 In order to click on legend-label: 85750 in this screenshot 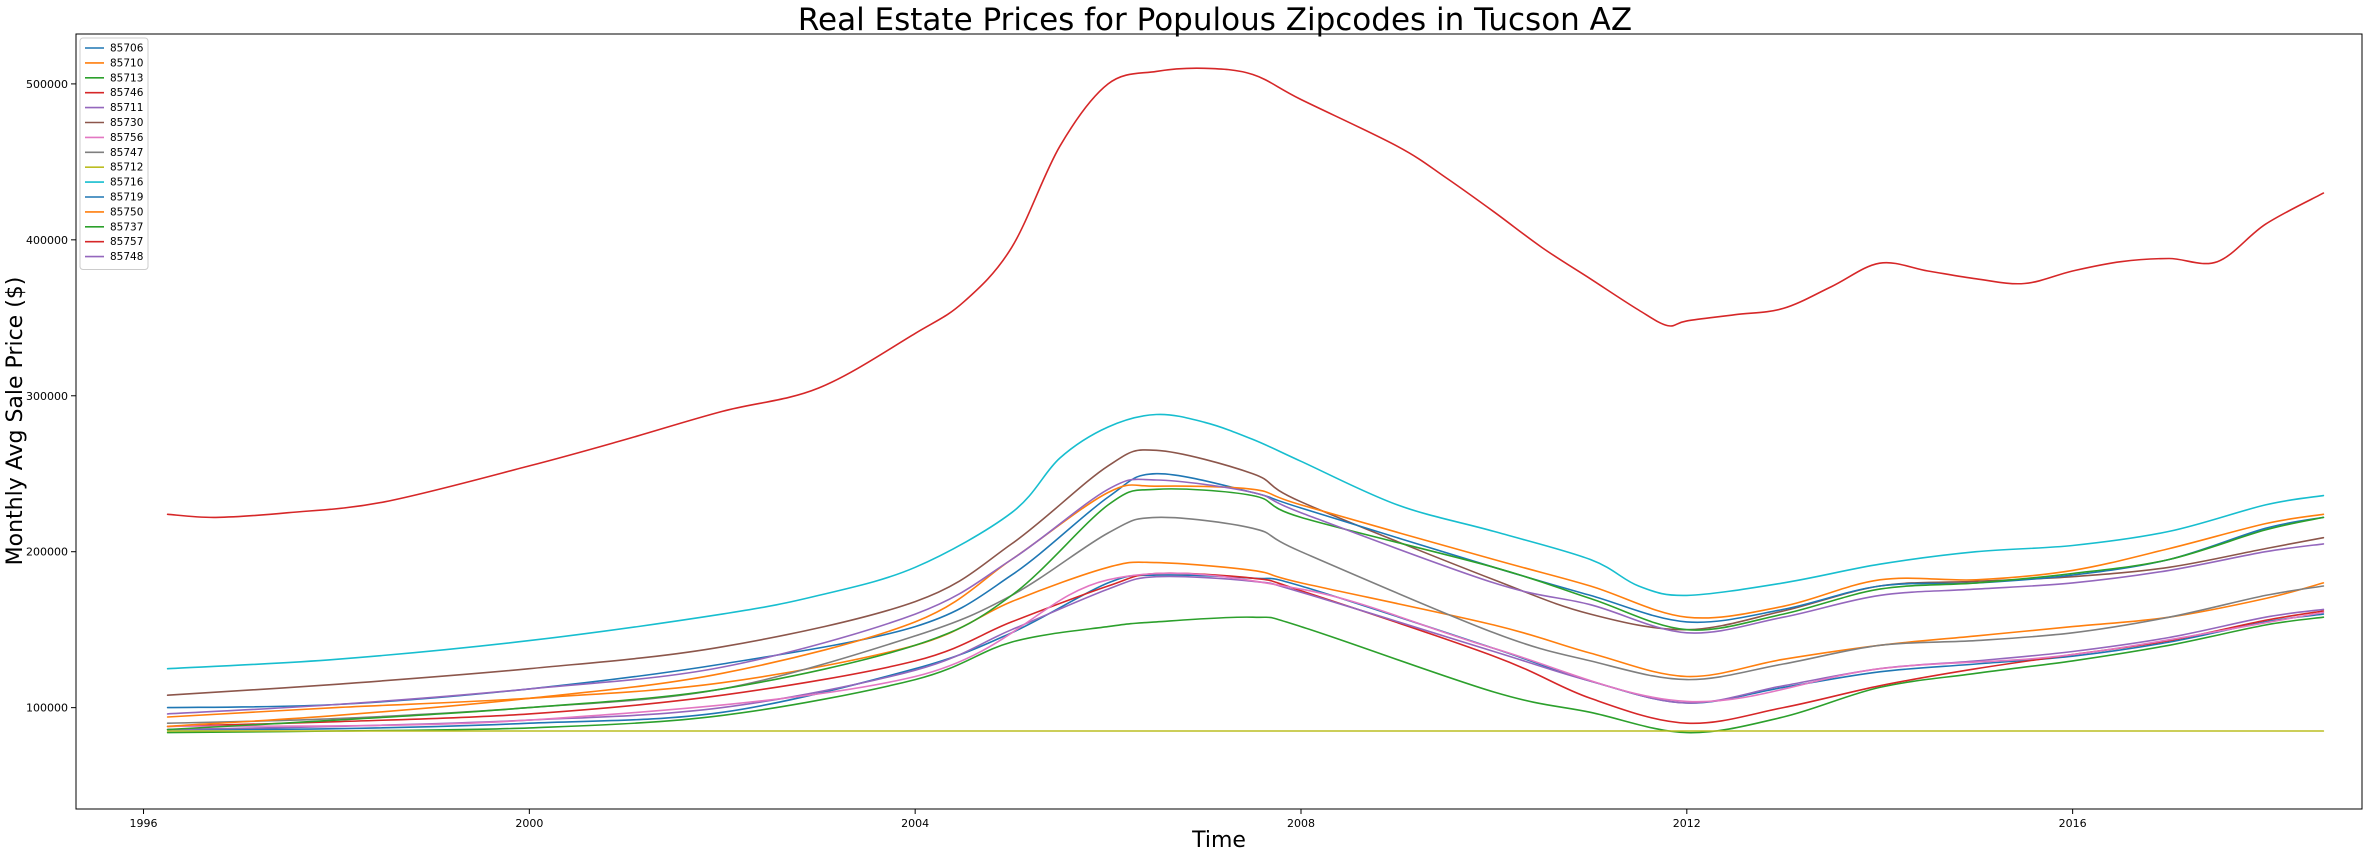, I will do `click(126, 212)`.